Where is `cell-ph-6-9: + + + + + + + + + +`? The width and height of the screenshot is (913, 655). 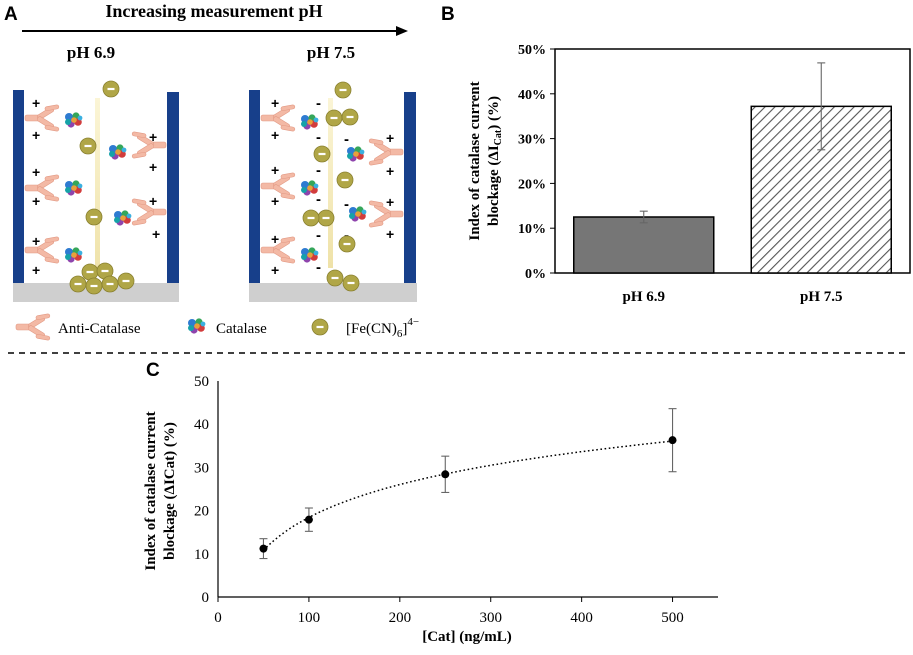 cell-ph-6-9: + + + + + + + + + + is located at coordinates (96, 191).